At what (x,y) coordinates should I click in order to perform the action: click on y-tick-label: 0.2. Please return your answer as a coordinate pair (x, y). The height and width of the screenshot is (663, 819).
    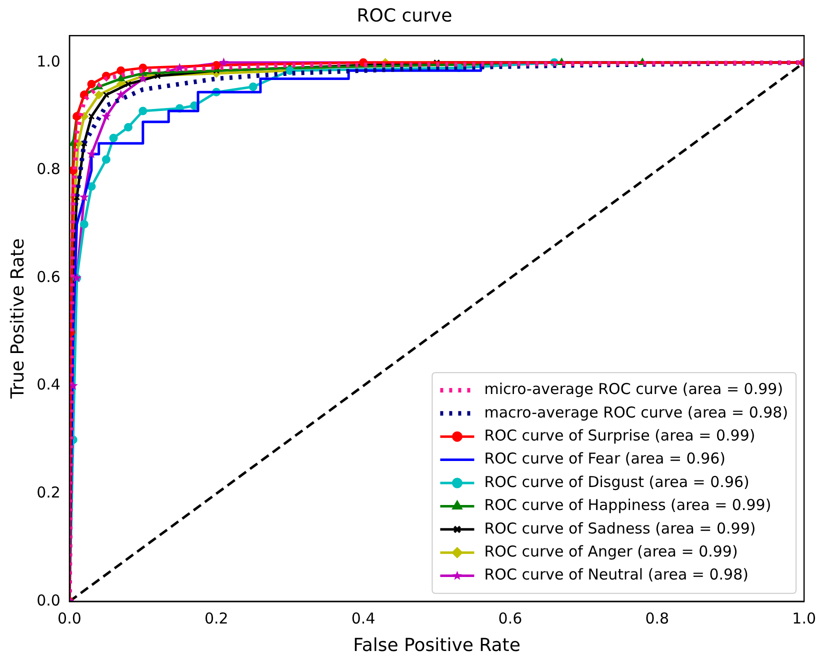
    Looking at the image, I should click on (48, 493).